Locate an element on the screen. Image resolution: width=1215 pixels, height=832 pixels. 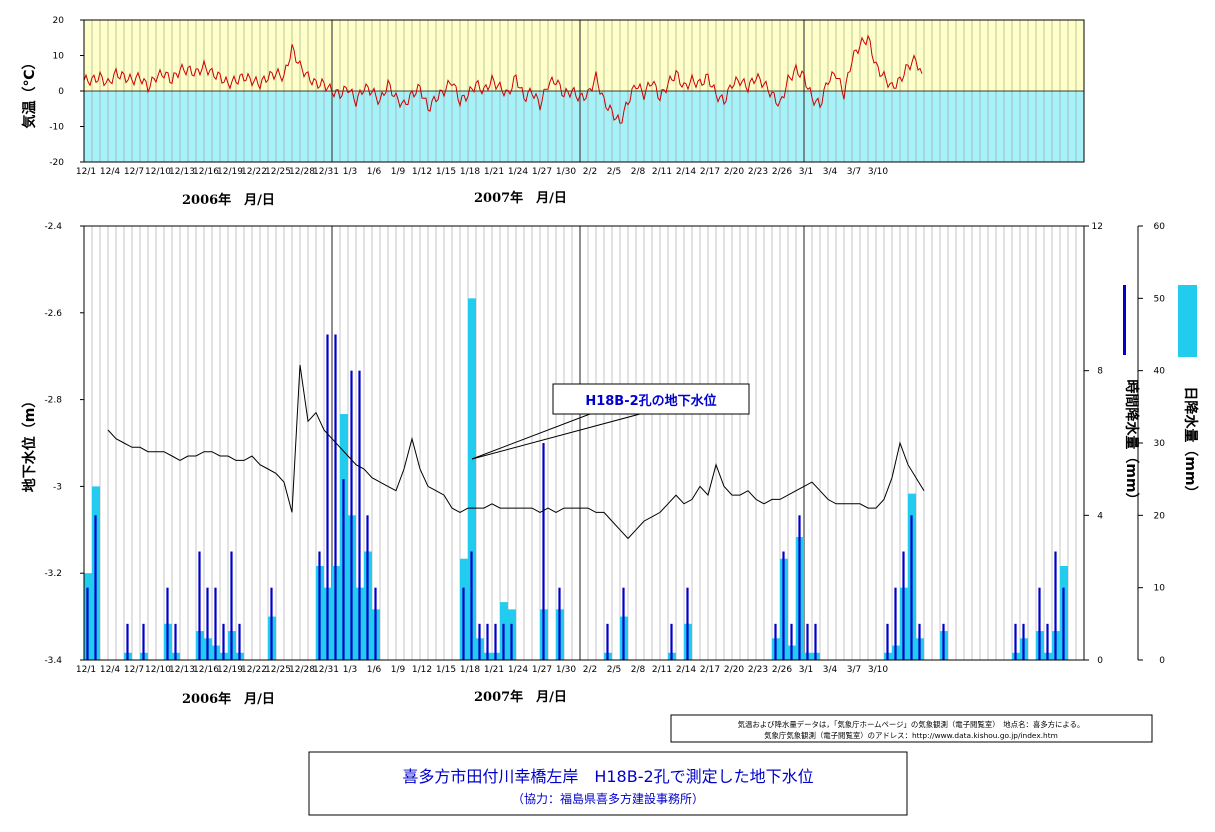
groundwater-x-tick-label: 2/5 is located at coordinates (614, 670).